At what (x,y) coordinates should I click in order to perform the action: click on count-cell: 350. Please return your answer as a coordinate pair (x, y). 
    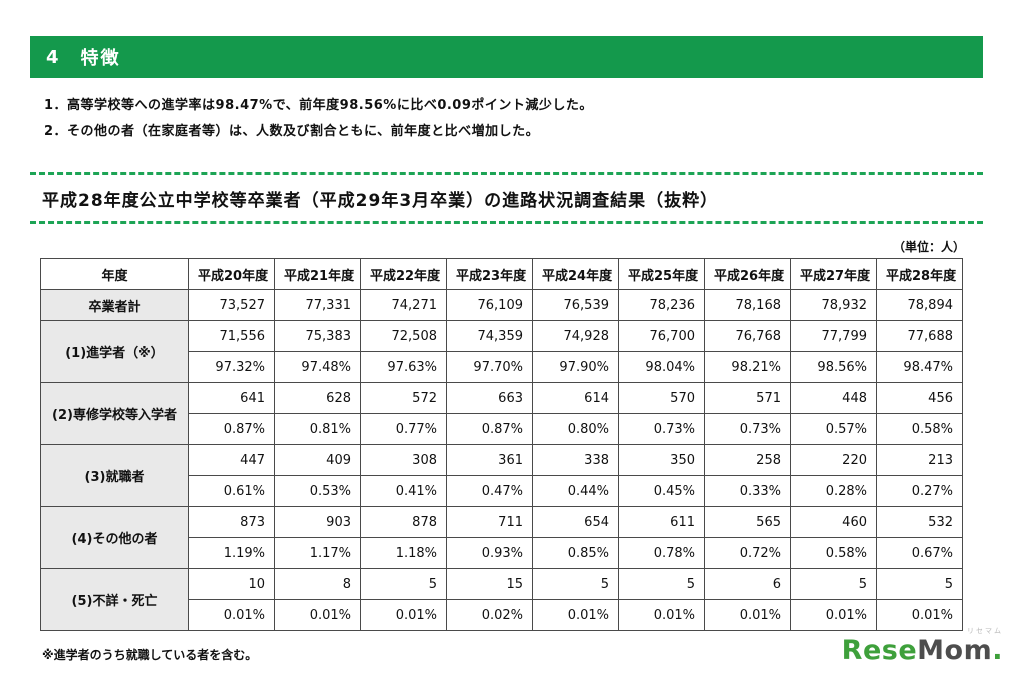
    Looking at the image, I should click on (661, 460).